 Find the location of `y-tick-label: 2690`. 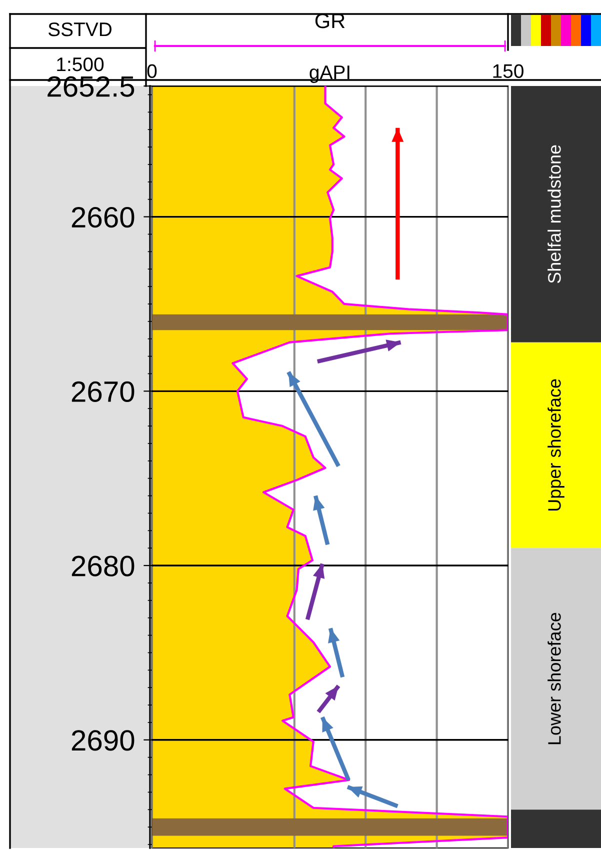

y-tick-label: 2690 is located at coordinates (103, 740).